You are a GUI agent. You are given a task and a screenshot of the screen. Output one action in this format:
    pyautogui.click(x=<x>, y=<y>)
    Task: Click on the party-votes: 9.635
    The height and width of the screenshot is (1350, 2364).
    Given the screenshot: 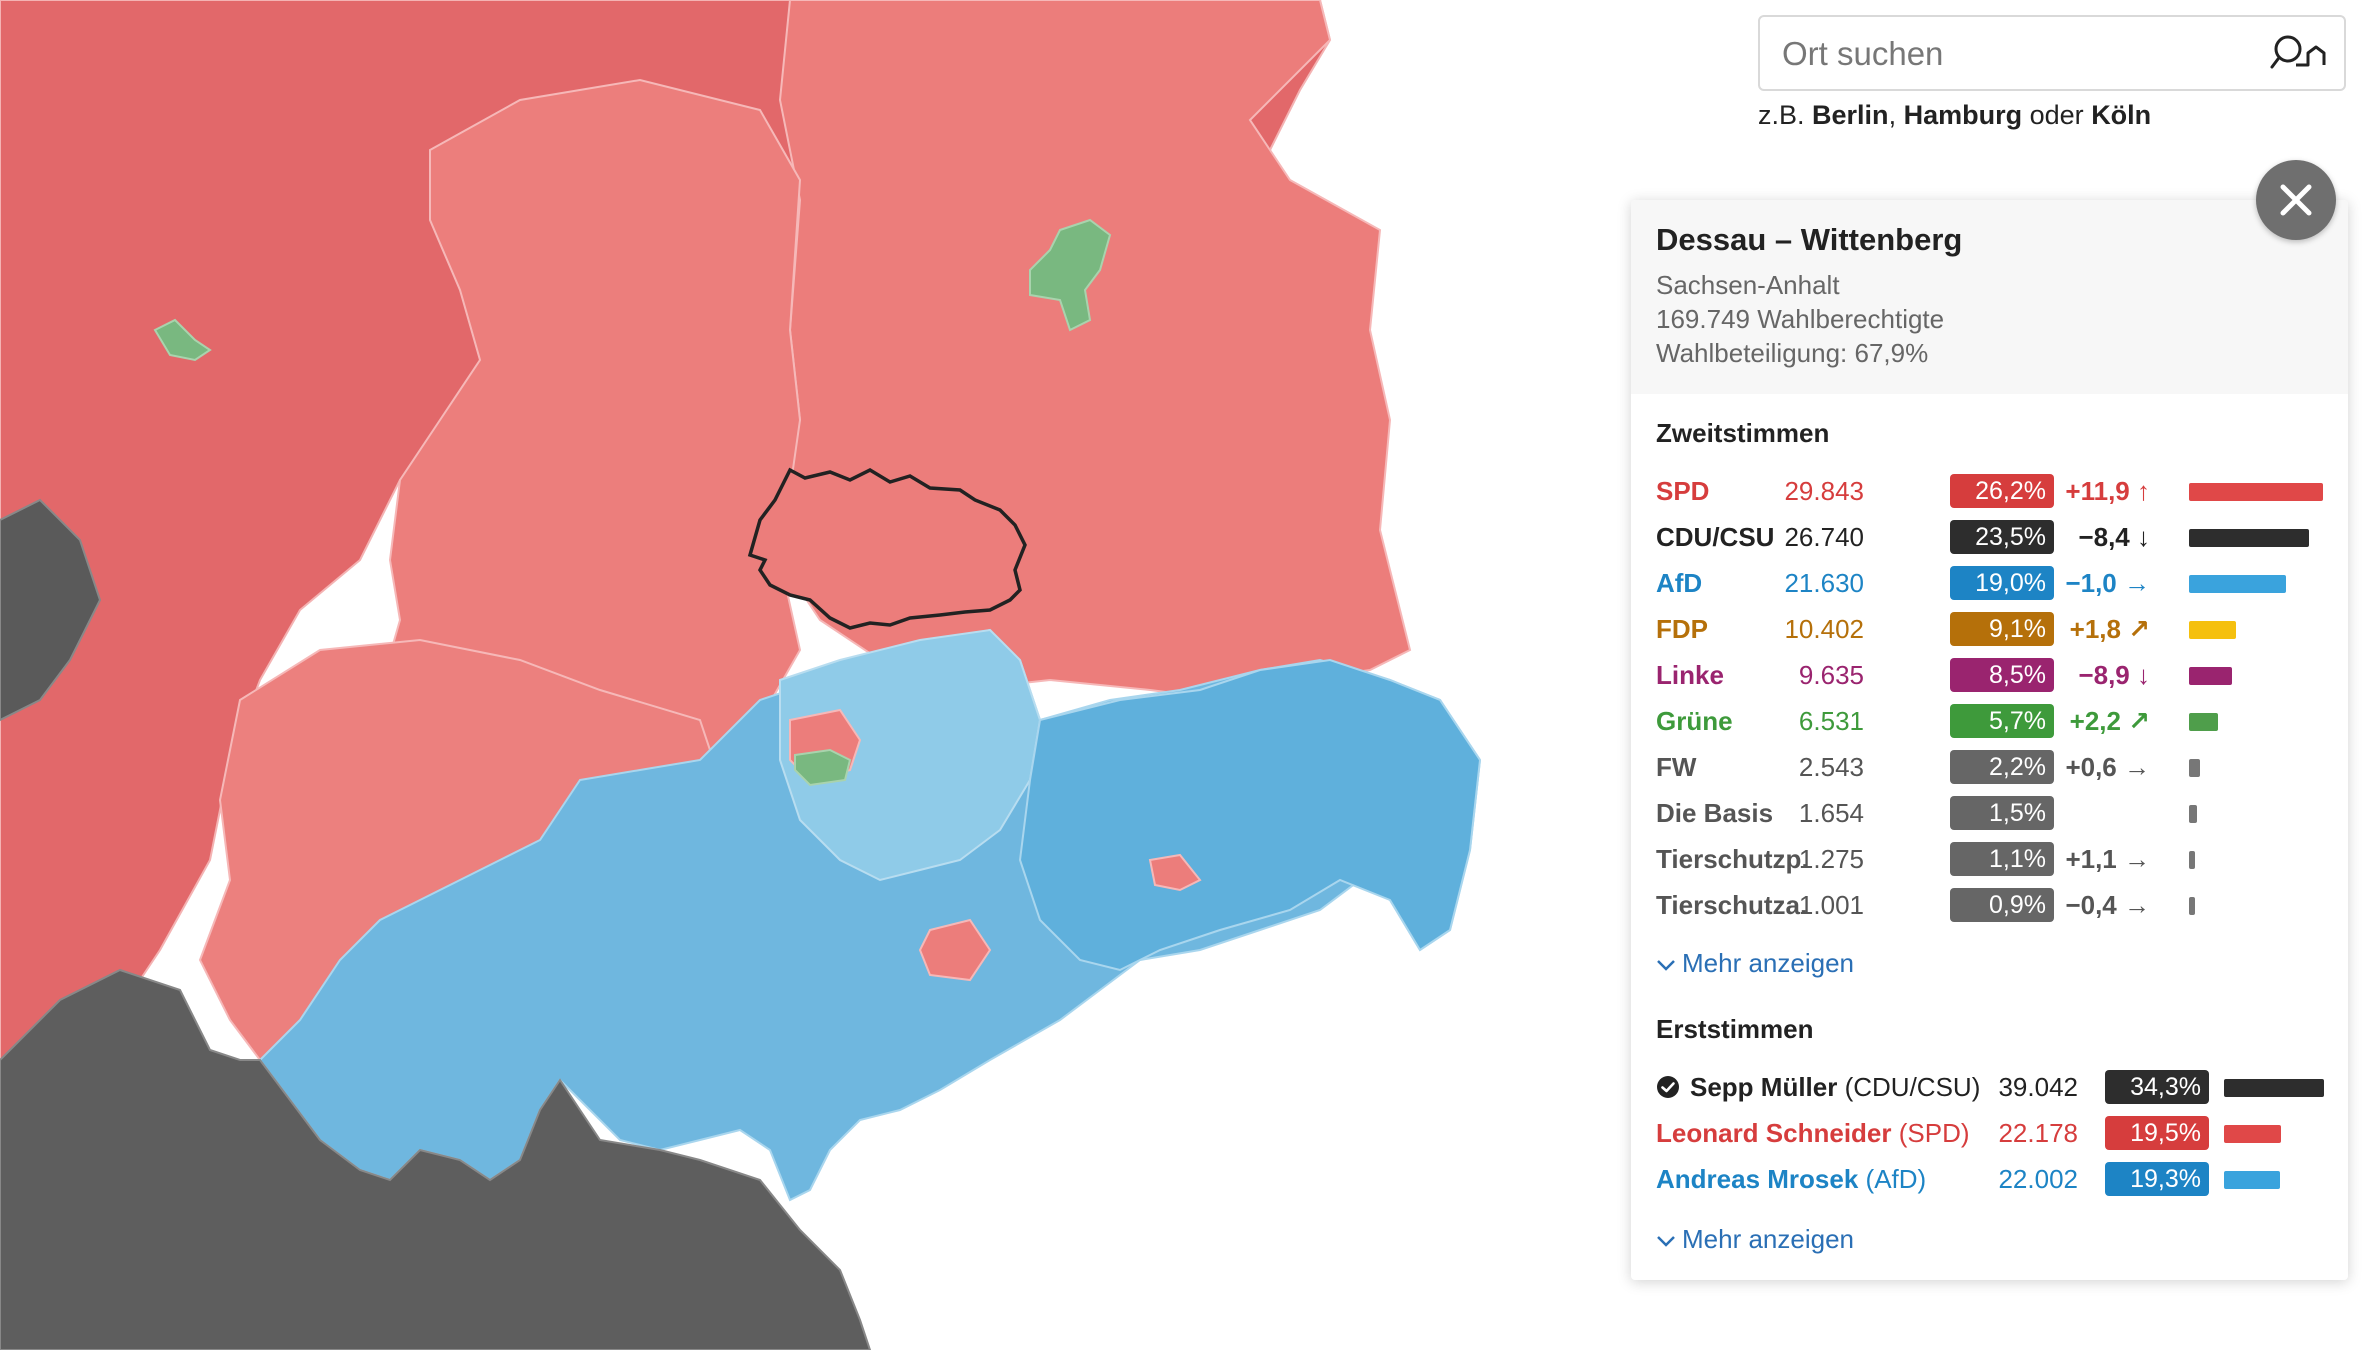 What is the action you would take?
    pyautogui.click(x=1831, y=675)
    